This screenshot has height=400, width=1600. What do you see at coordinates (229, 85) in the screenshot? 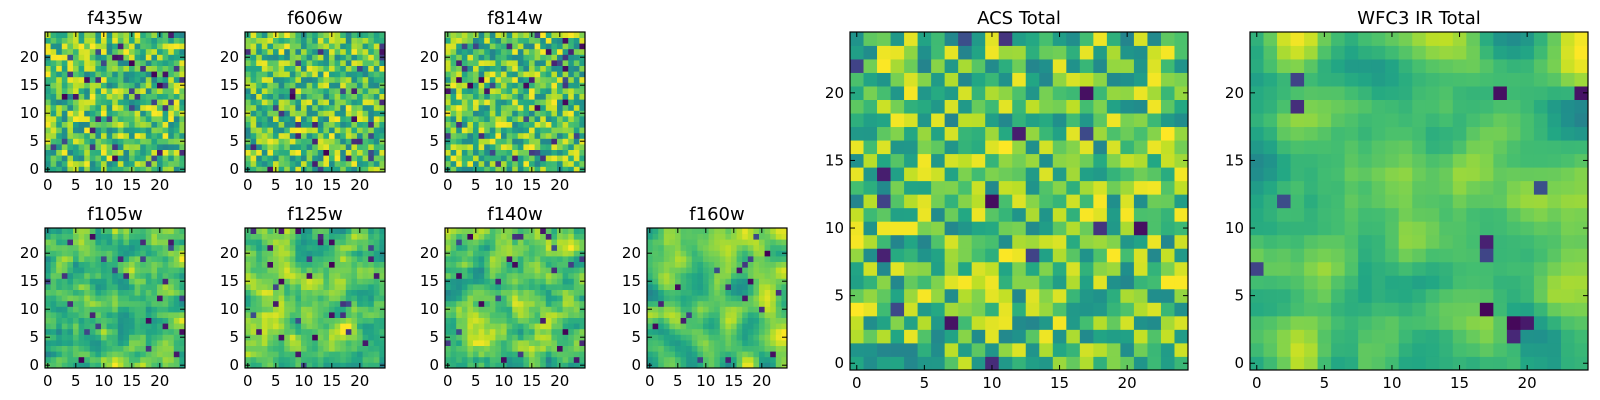
I see `y-tick-label: 15` at bounding box center [229, 85].